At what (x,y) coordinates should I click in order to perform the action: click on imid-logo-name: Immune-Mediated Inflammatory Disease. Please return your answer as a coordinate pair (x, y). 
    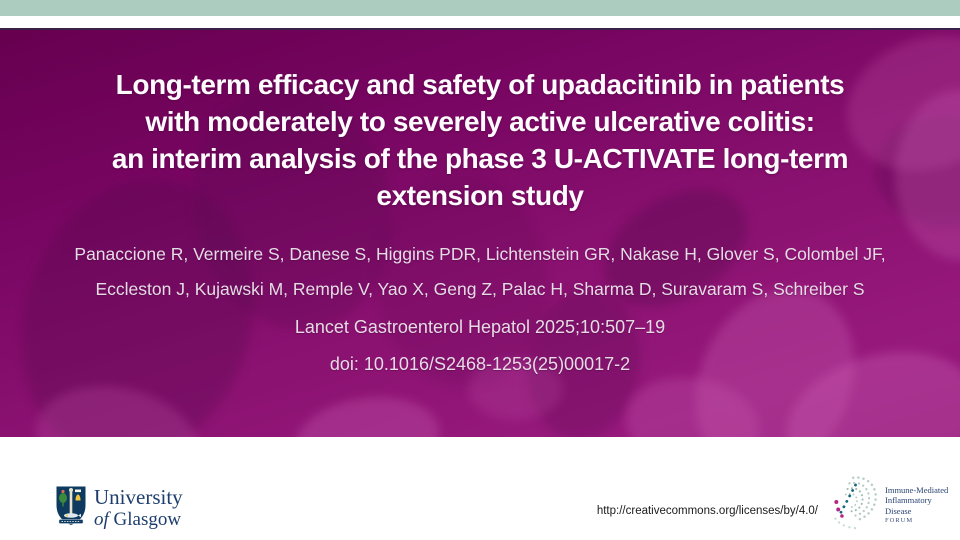
    Looking at the image, I should click on (917, 500).